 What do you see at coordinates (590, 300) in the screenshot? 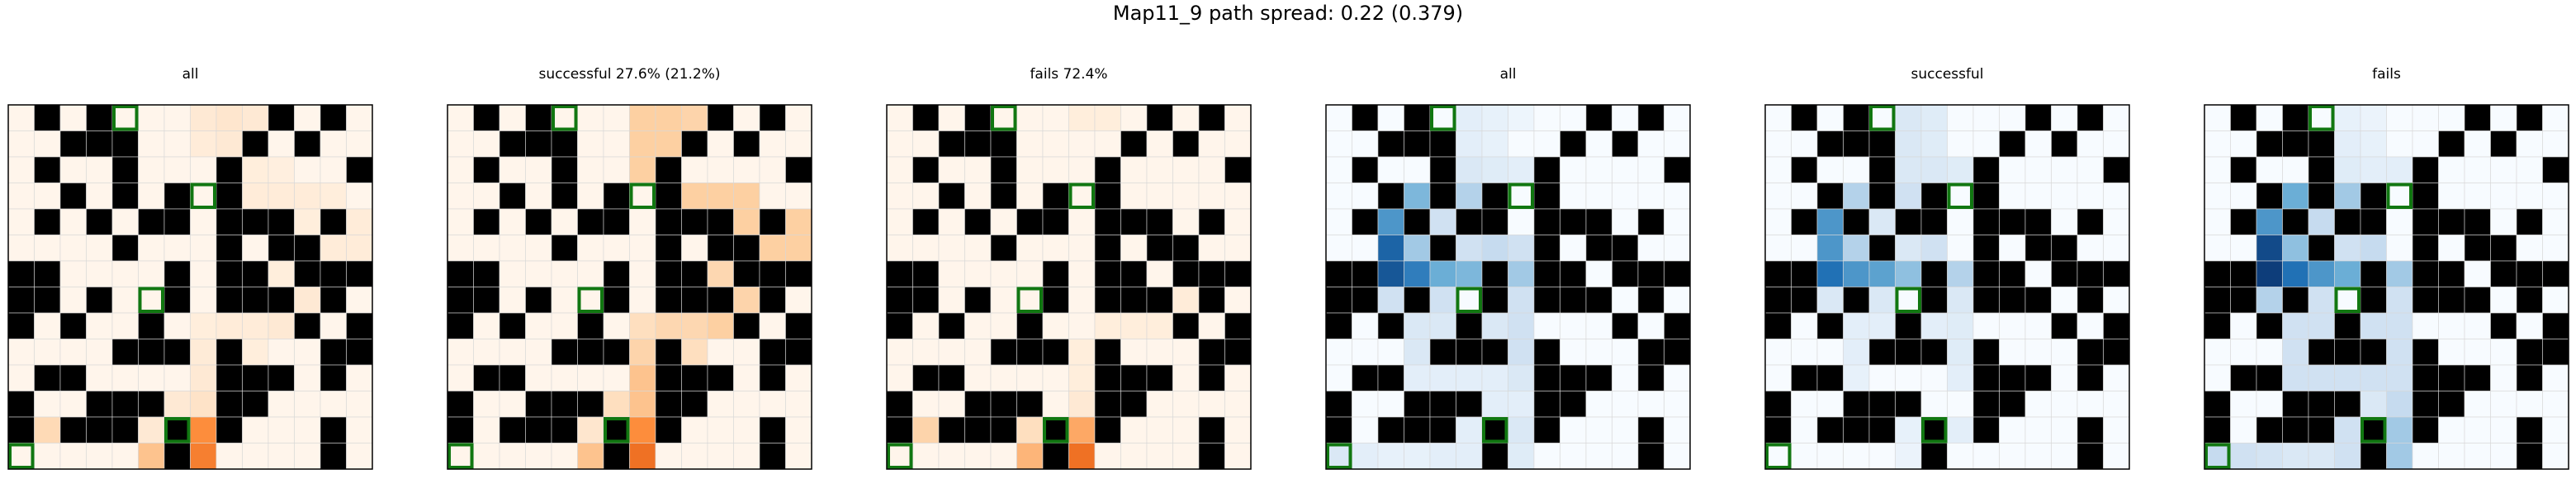
I see `goal-marker` at bounding box center [590, 300].